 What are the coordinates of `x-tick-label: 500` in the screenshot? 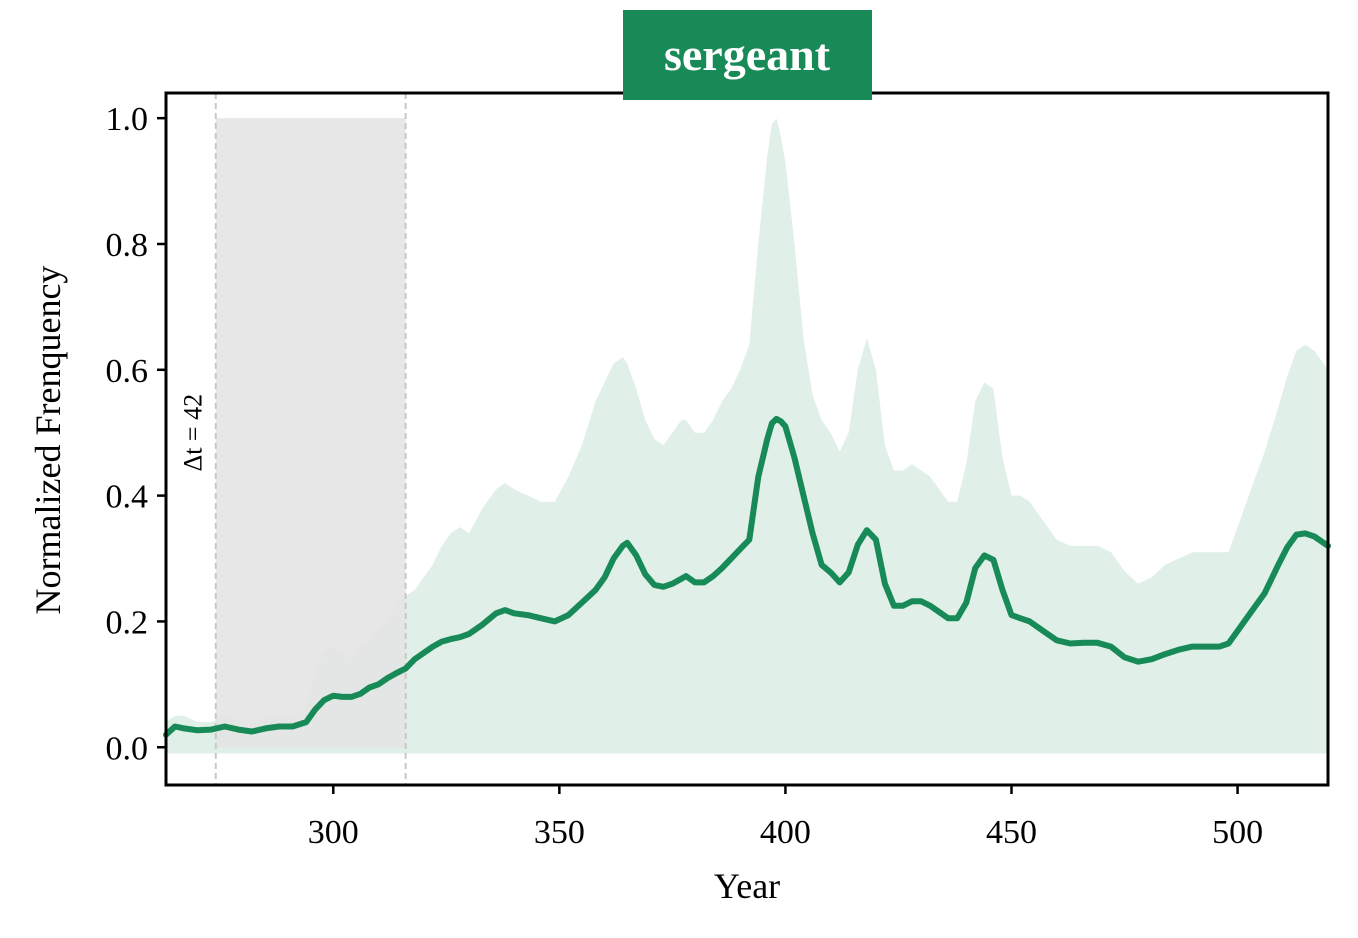 It's located at (1237, 832).